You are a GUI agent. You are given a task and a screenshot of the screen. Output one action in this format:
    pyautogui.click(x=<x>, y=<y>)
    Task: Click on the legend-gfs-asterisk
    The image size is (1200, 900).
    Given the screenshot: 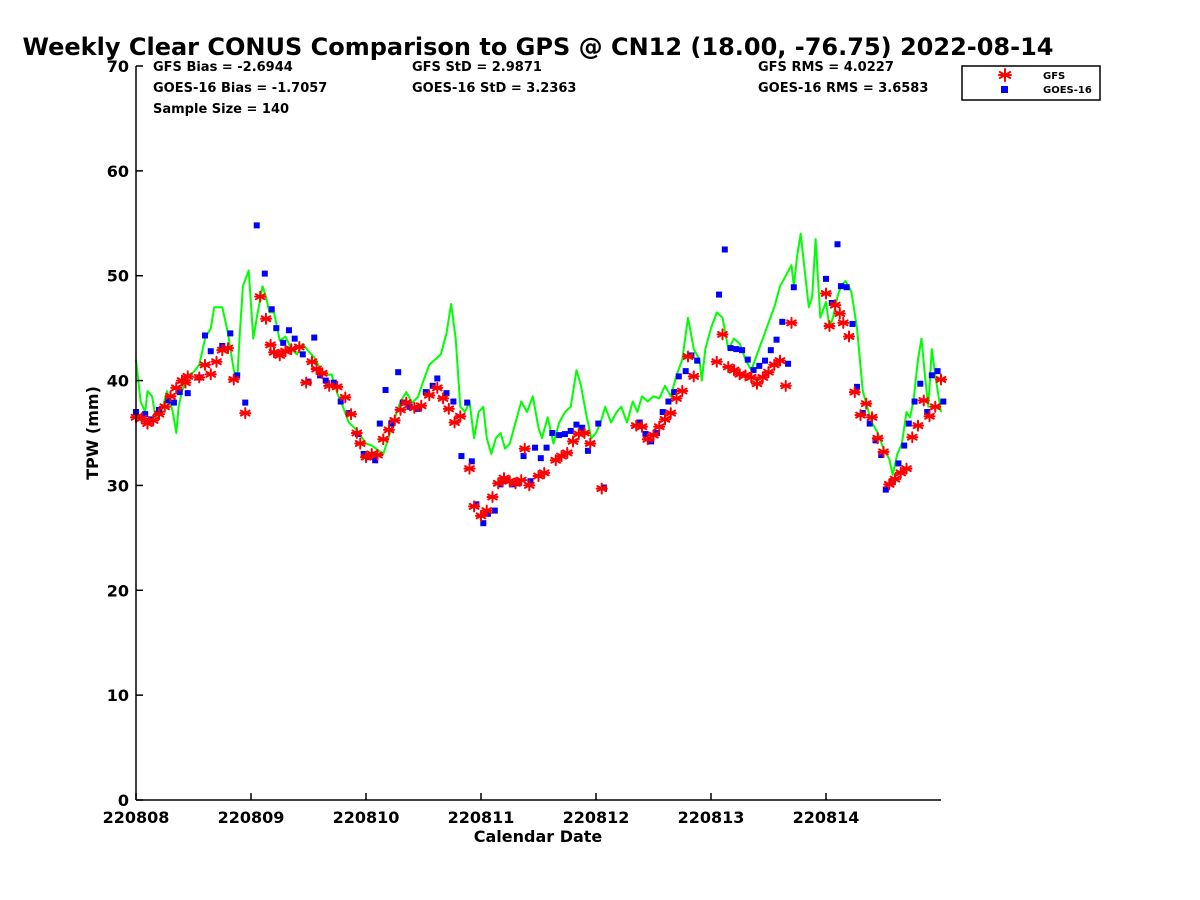 What is the action you would take?
    pyautogui.click(x=1005, y=75)
    